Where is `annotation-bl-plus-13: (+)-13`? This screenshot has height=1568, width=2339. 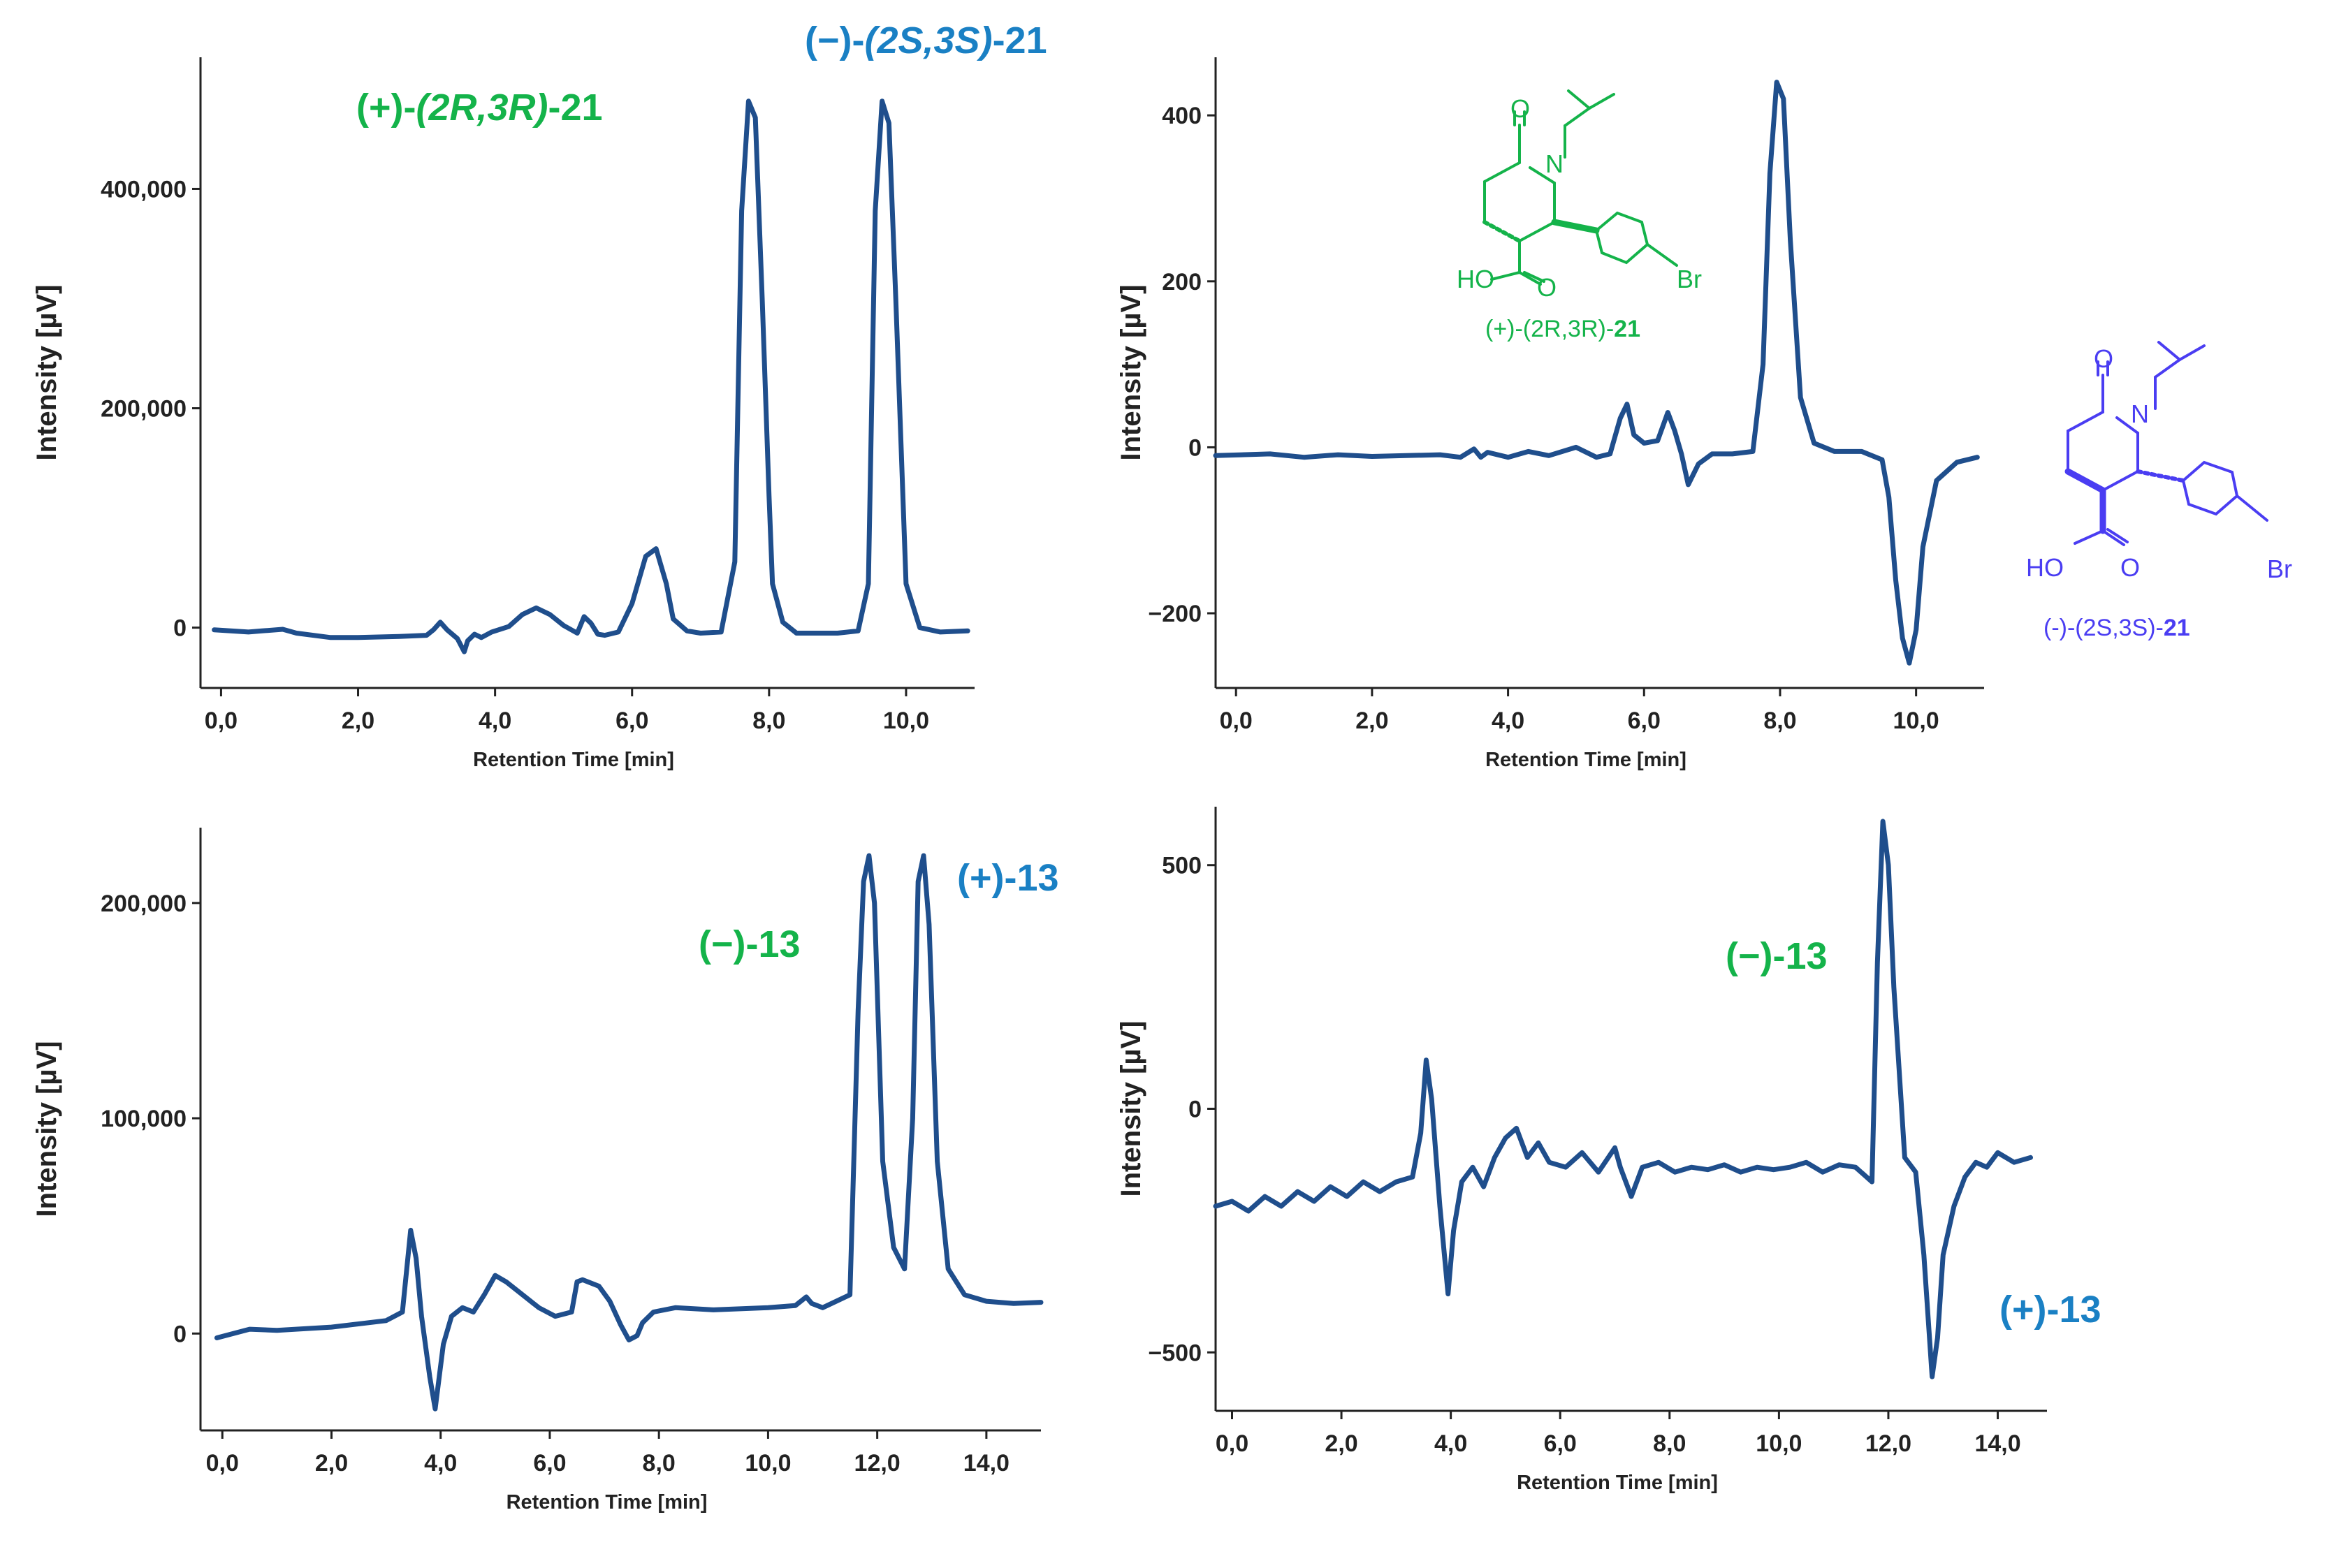 annotation-bl-plus-13: (+)-13 is located at coordinates (1008, 878).